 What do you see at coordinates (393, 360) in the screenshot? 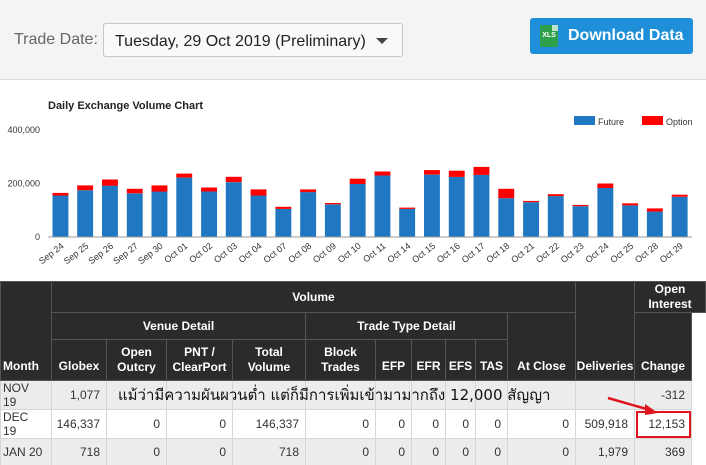
I see `col-efp-header: EFP` at bounding box center [393, 360].